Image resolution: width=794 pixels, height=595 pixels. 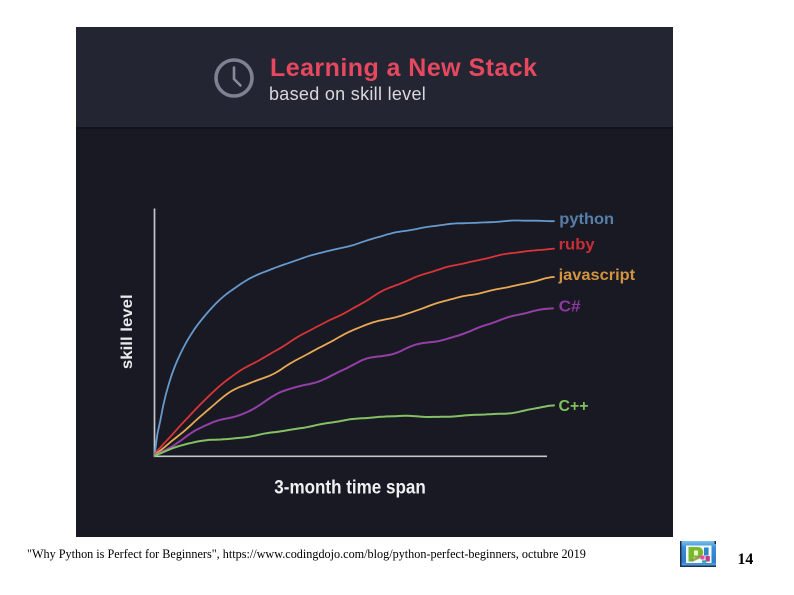 What do you see at coordinates (597, 275) in the screenshot?
I see `svg-text: javascript` at bounding box center [597, 275].